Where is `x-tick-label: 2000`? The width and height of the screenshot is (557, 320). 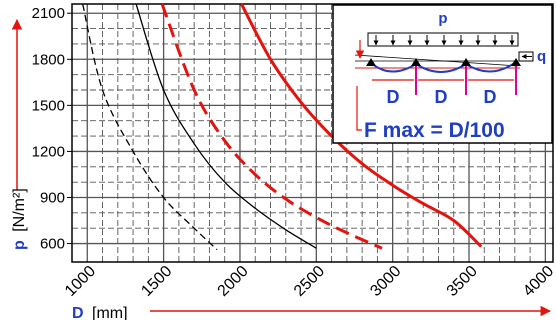
x-tick-label: 2000 is located at coordinates (233, 281).